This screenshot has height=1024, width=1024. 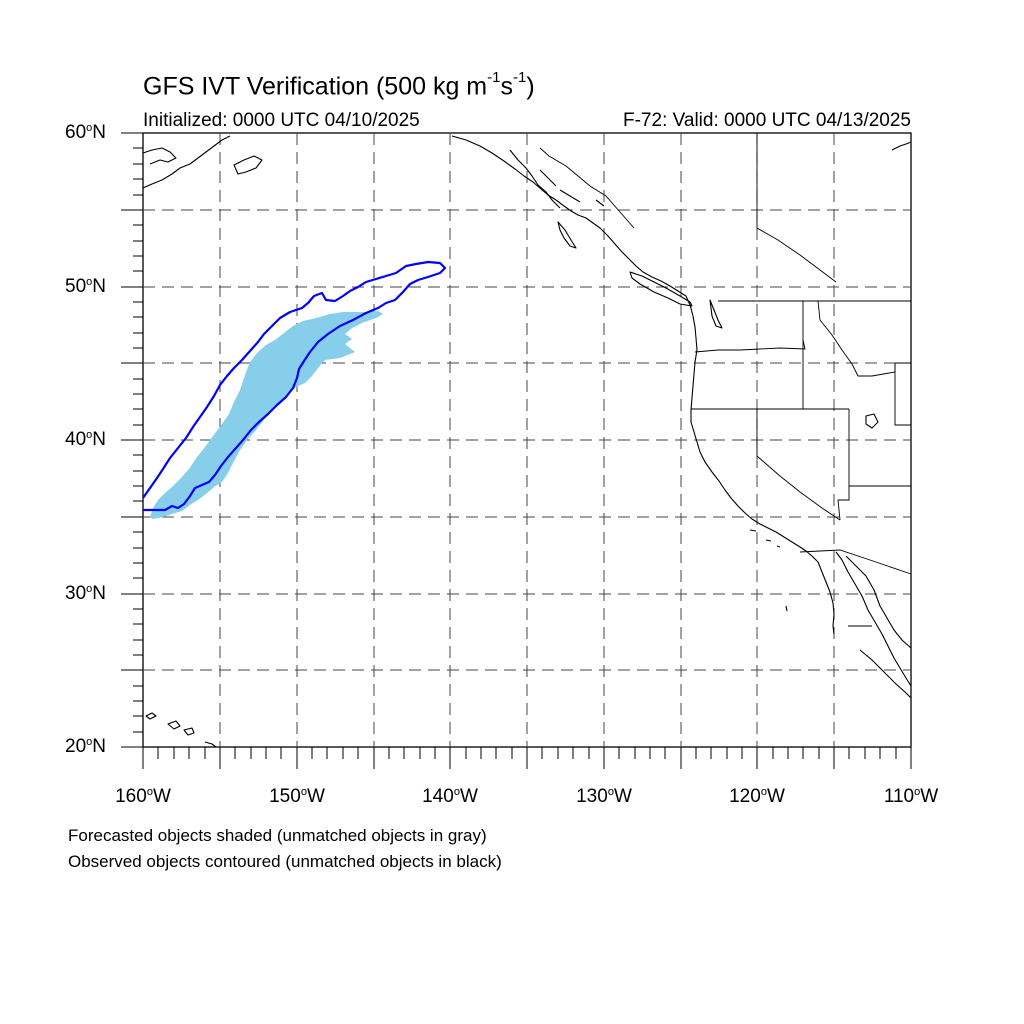 I want to click on border-id-mt, so click(x=856, y=338).